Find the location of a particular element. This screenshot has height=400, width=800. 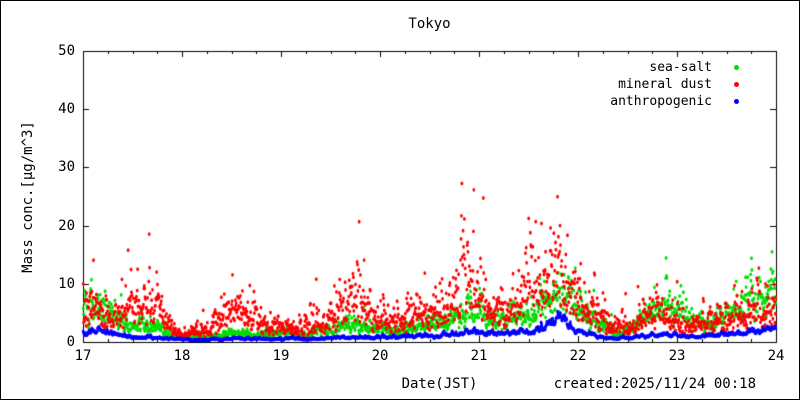

y-axis-label: Mass conc.[µg/m^3] is located at coordinates (28, 197).